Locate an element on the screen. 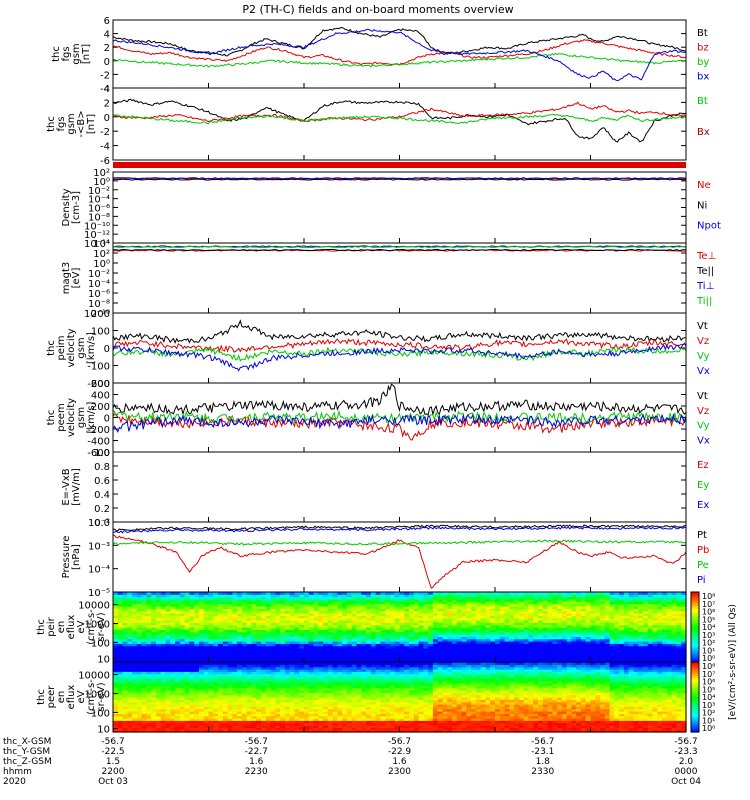  y-tick-label: 1000 is located at coordinates (97, 625).